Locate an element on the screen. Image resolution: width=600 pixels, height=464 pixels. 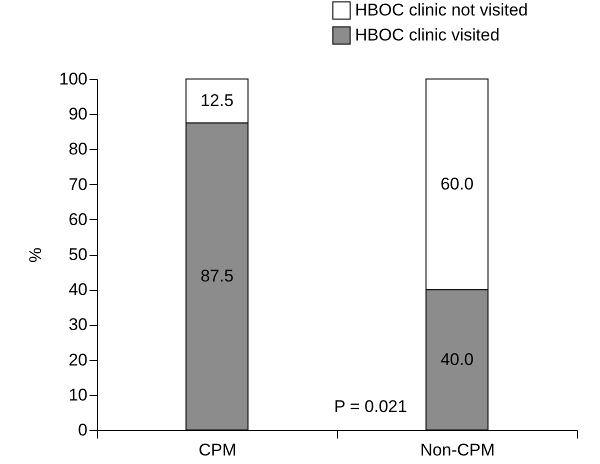
y-tick-label: 50 is located at coordinates (78, 254).